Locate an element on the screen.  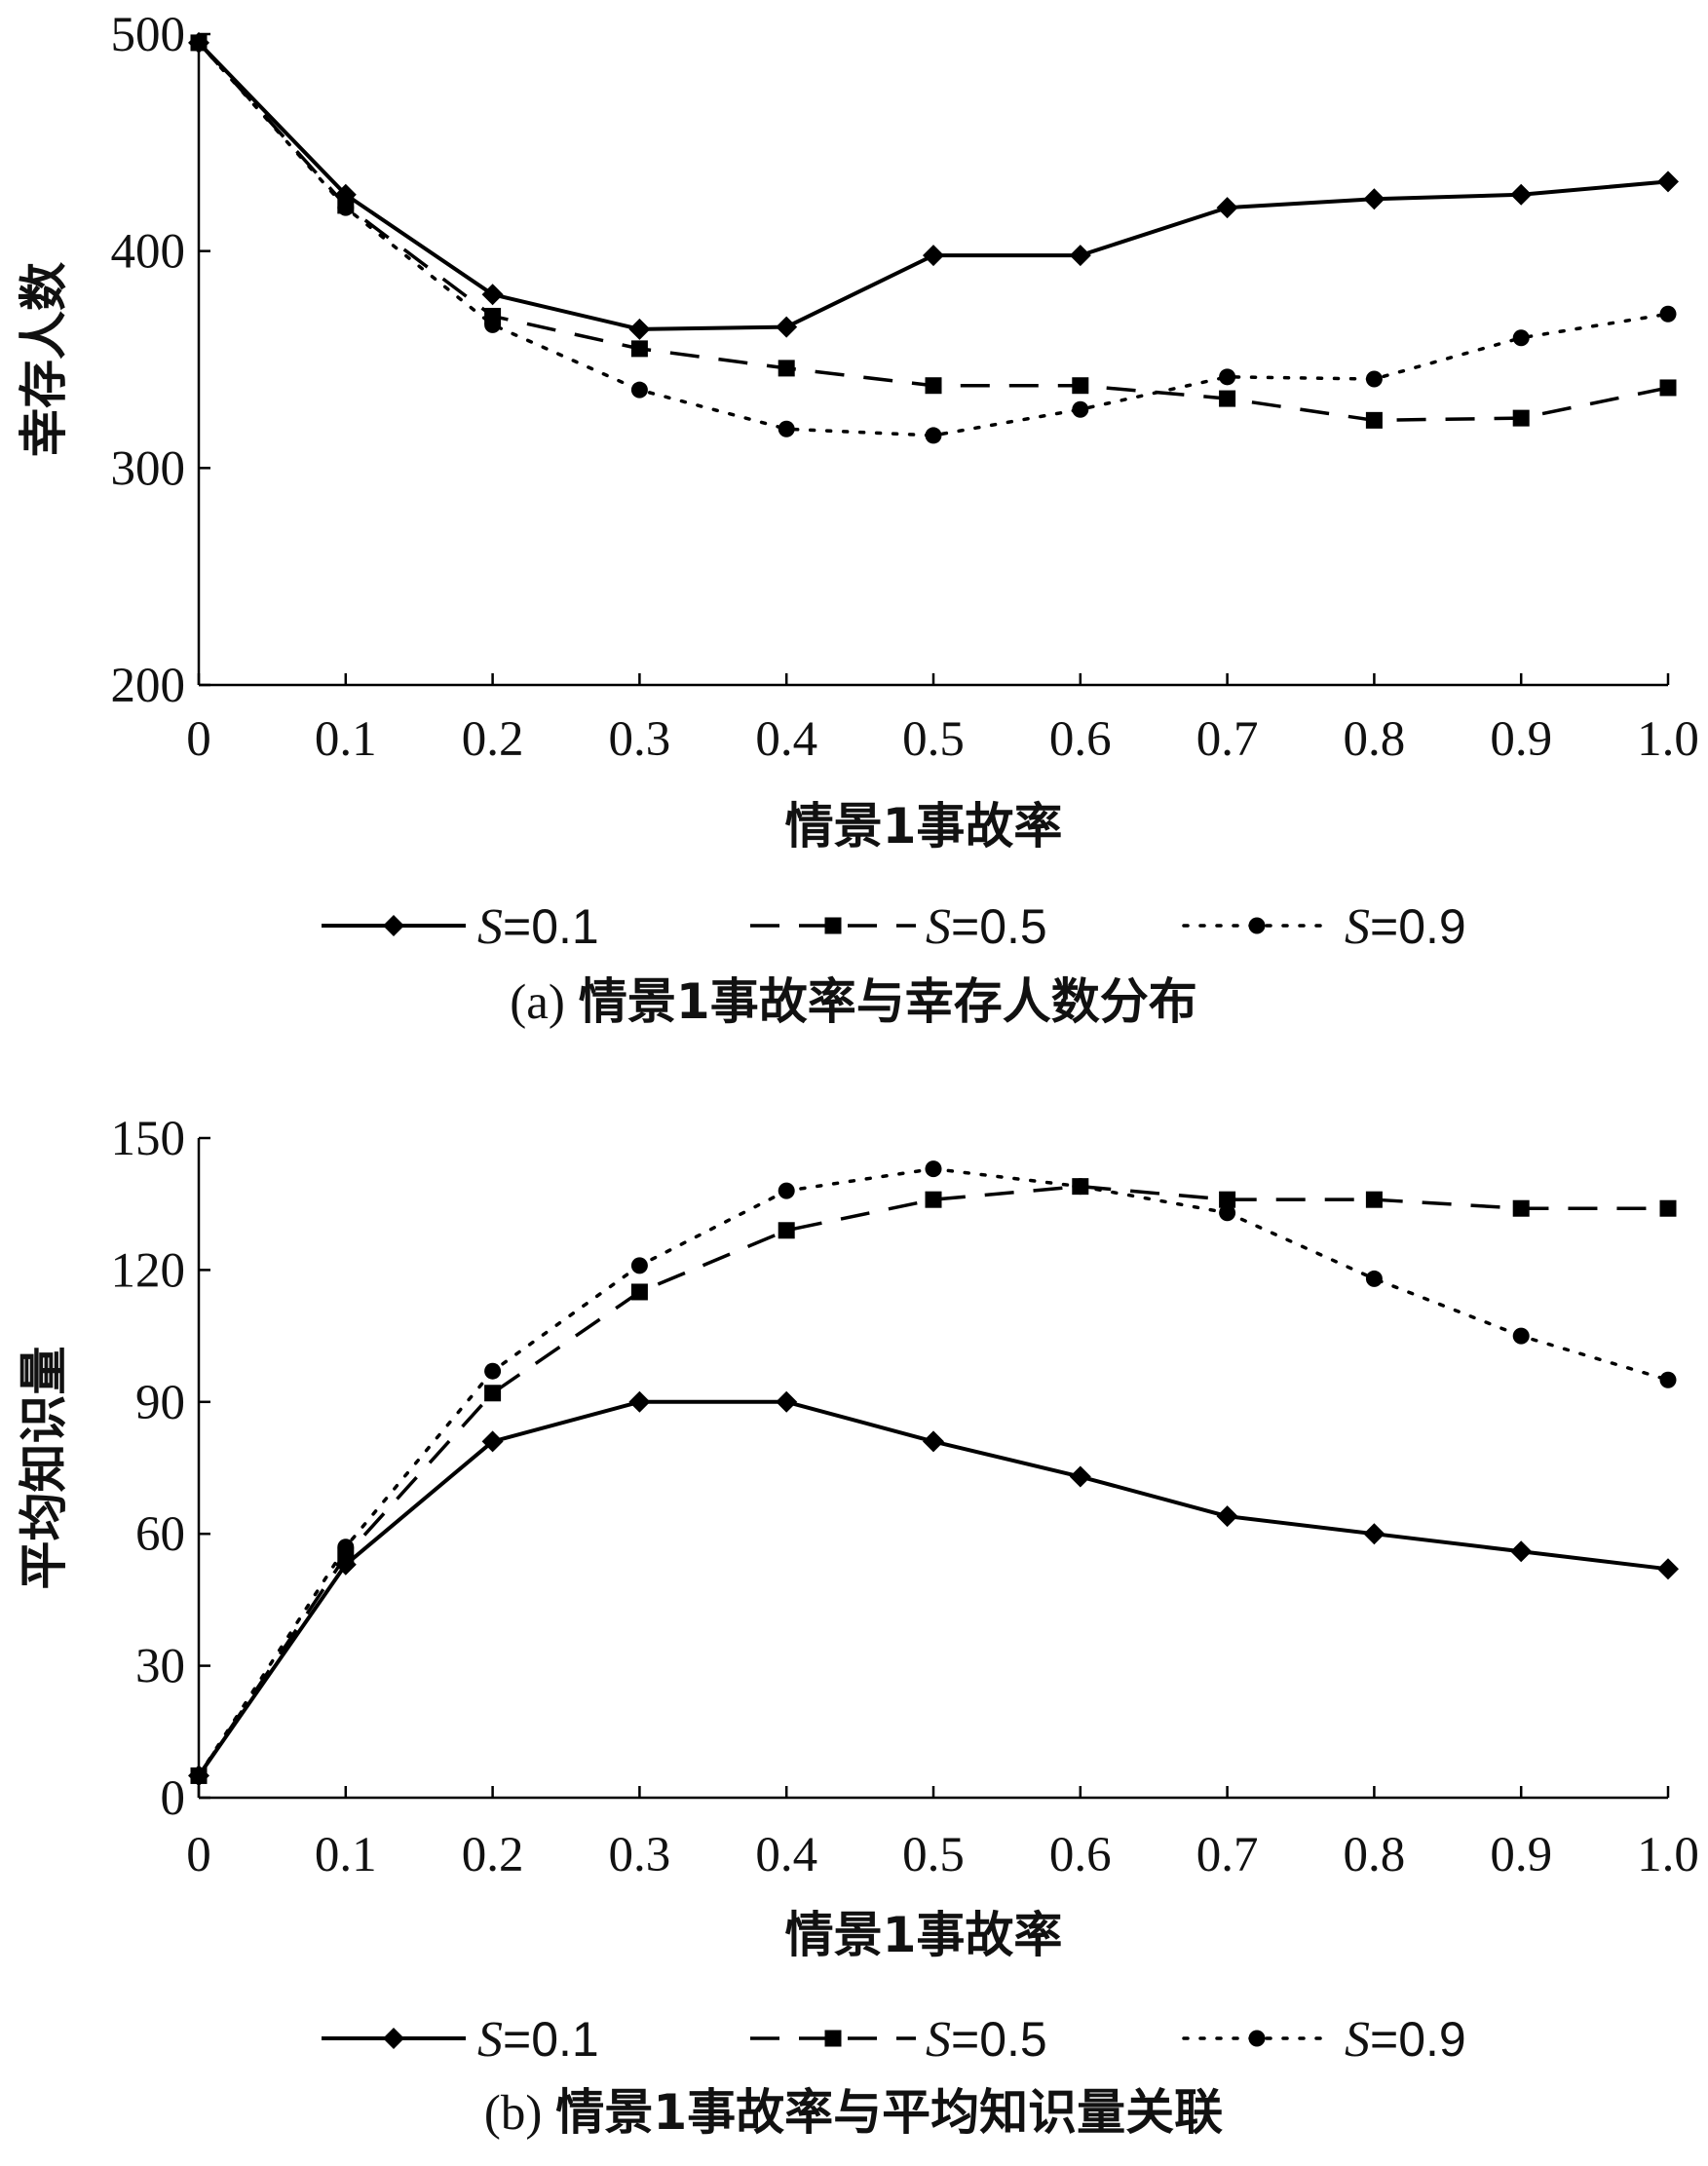
figure-caption: (b) 情景1事故率与平均知识量关联 is located at coordinates (853, 2112).